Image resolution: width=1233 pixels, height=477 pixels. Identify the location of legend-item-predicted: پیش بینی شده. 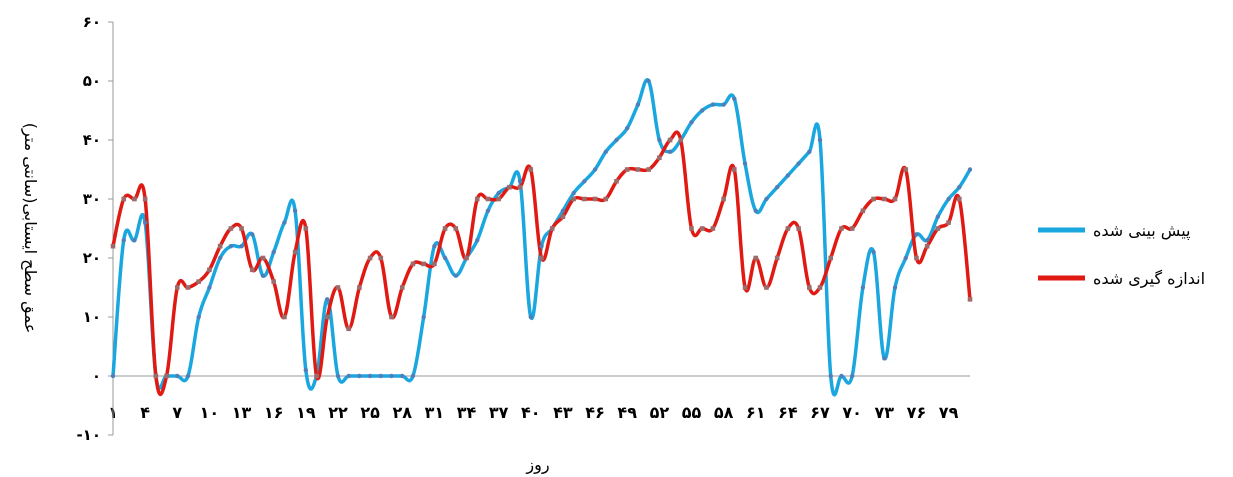
(1114, 231).